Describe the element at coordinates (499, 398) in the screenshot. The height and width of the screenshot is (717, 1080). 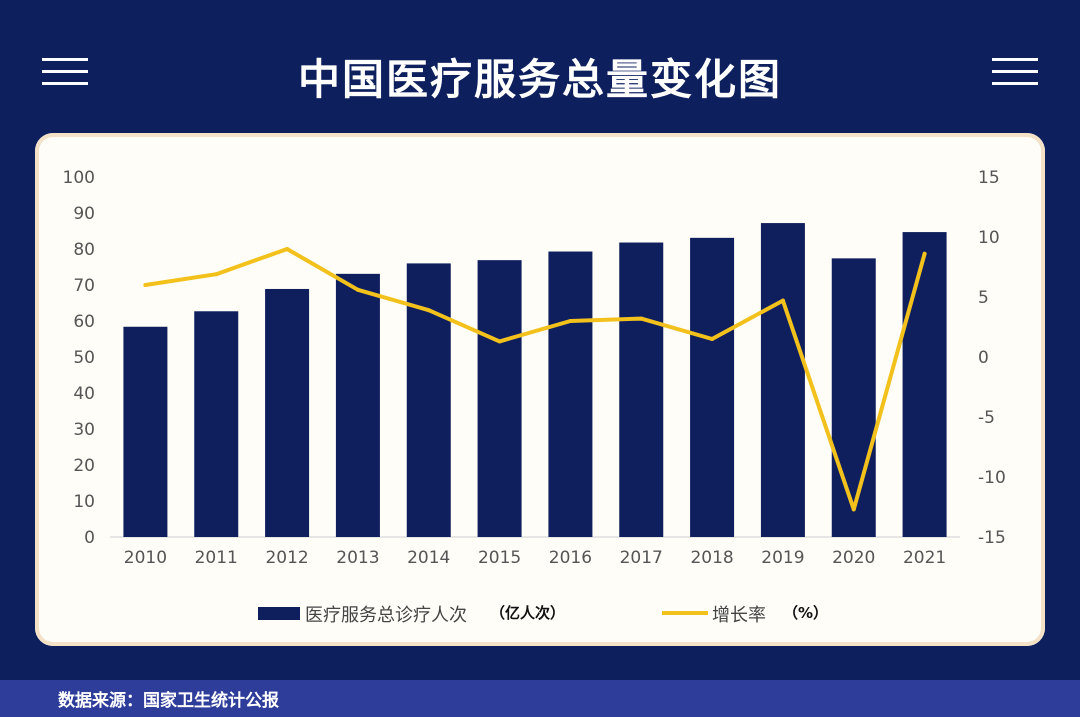
I see `bar-2015` at that location.